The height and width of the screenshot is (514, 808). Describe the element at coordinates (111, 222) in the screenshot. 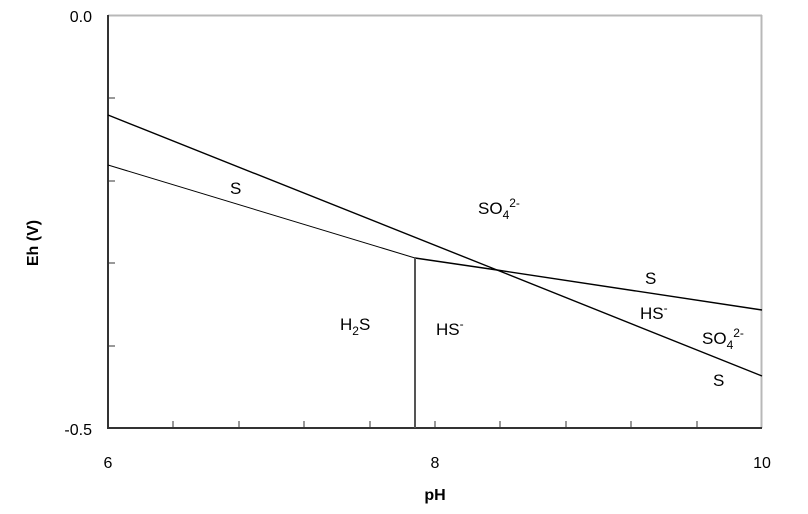

I see `y-axis-ticks` at that location.